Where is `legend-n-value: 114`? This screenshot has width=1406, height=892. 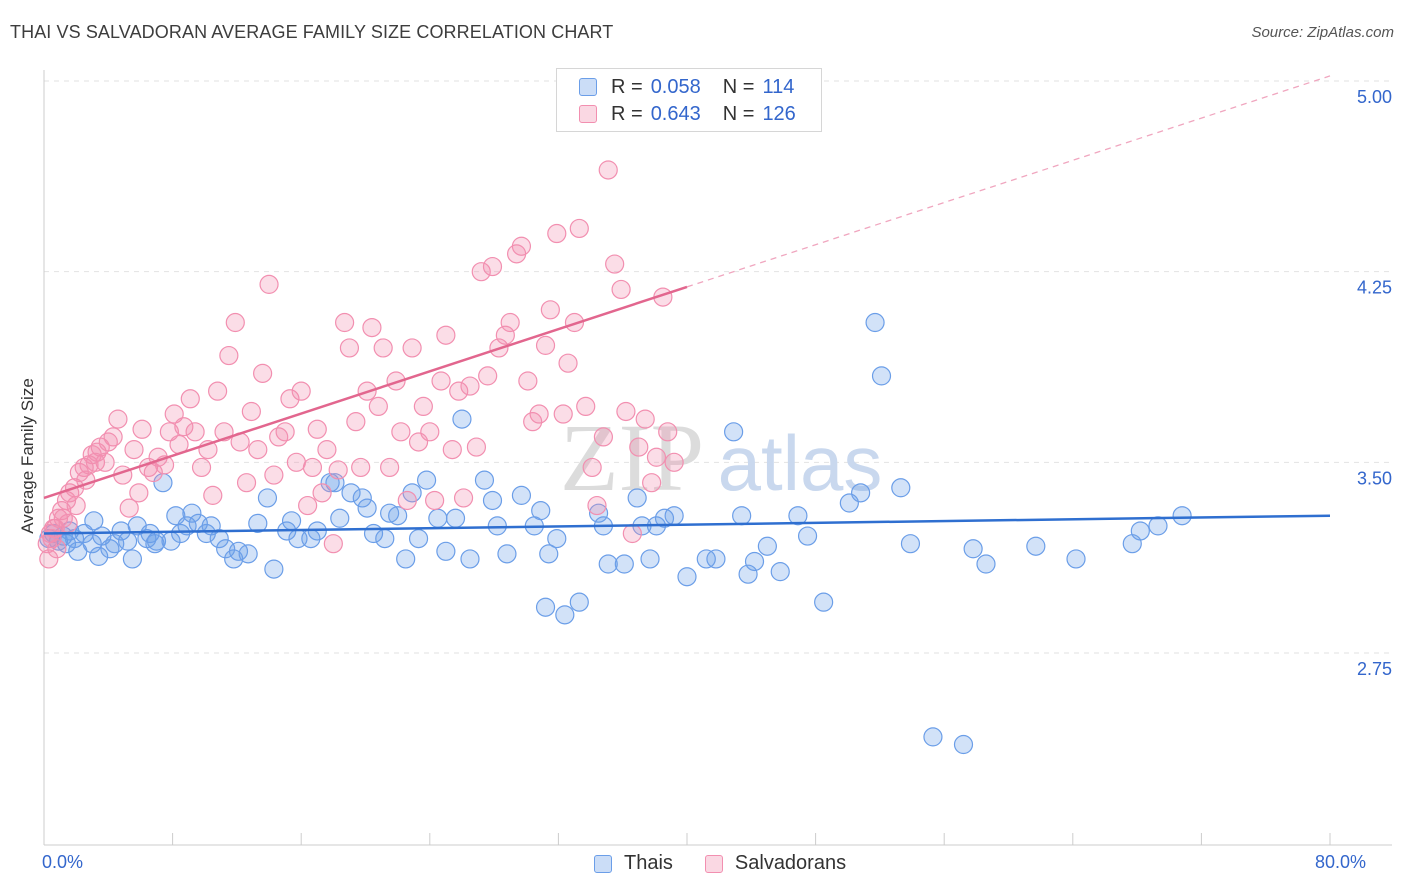 legend-n-value: 114 is located at coordinates (778, 86).